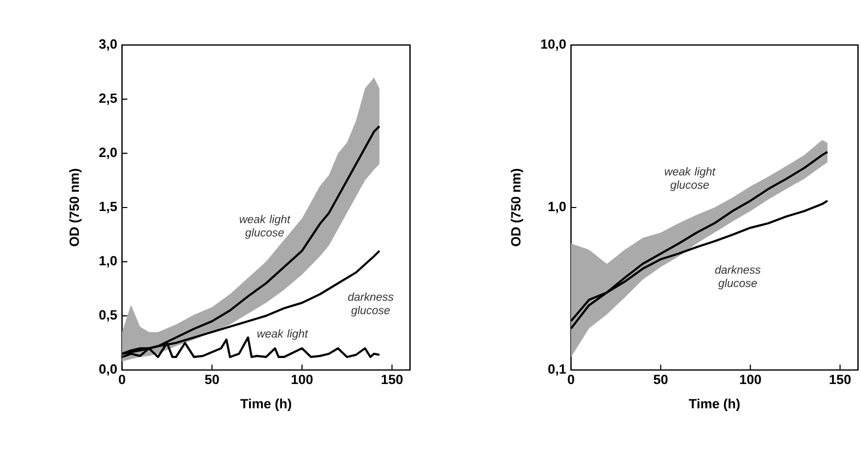 The height and width of the screenshot is (471, 861). Describe the element at coordinates (108, 316) in the screenshot. I see `y-tick-label: 0,5` at that location.